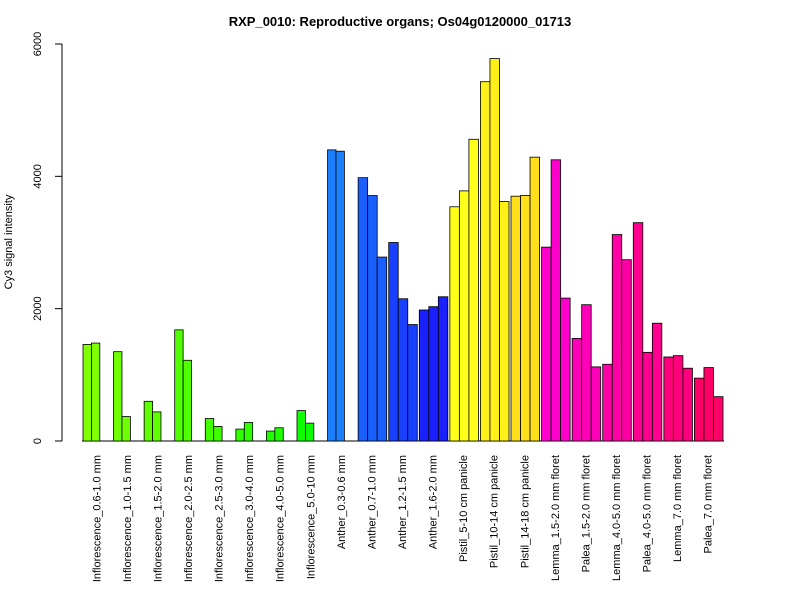  Describe the element at coordinates (525, 511) in the screenshot. I see `x-category-label: Pistil_14-18 cm panicle` at that location.